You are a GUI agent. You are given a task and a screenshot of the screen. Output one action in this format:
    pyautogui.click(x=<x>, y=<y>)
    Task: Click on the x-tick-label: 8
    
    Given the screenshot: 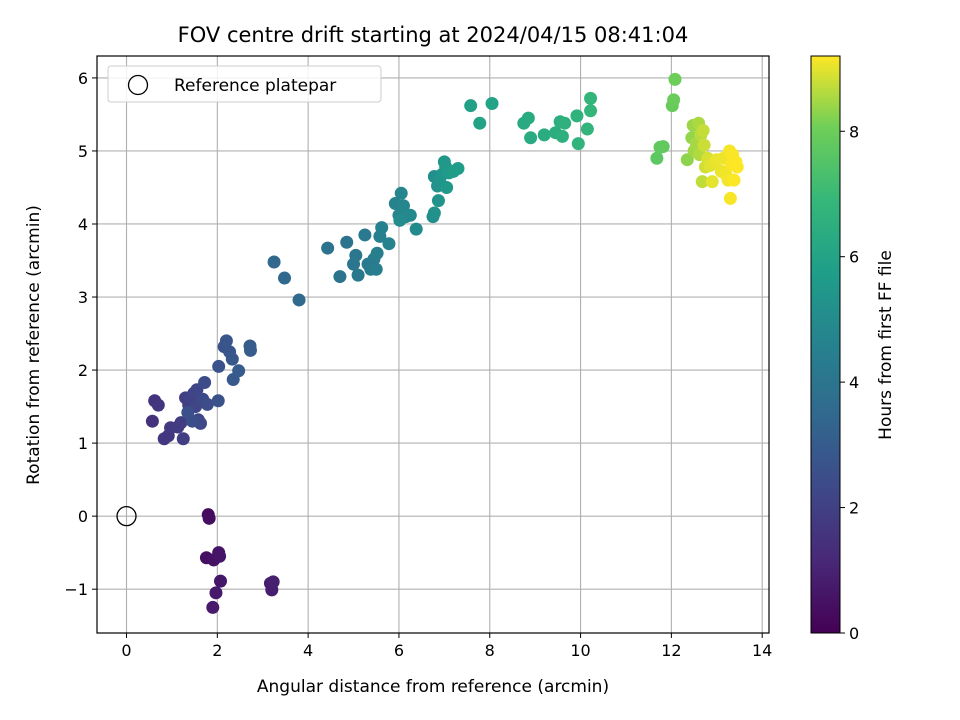 What is the action you would take?
    pyautogui.click(x=490, y=650)
    